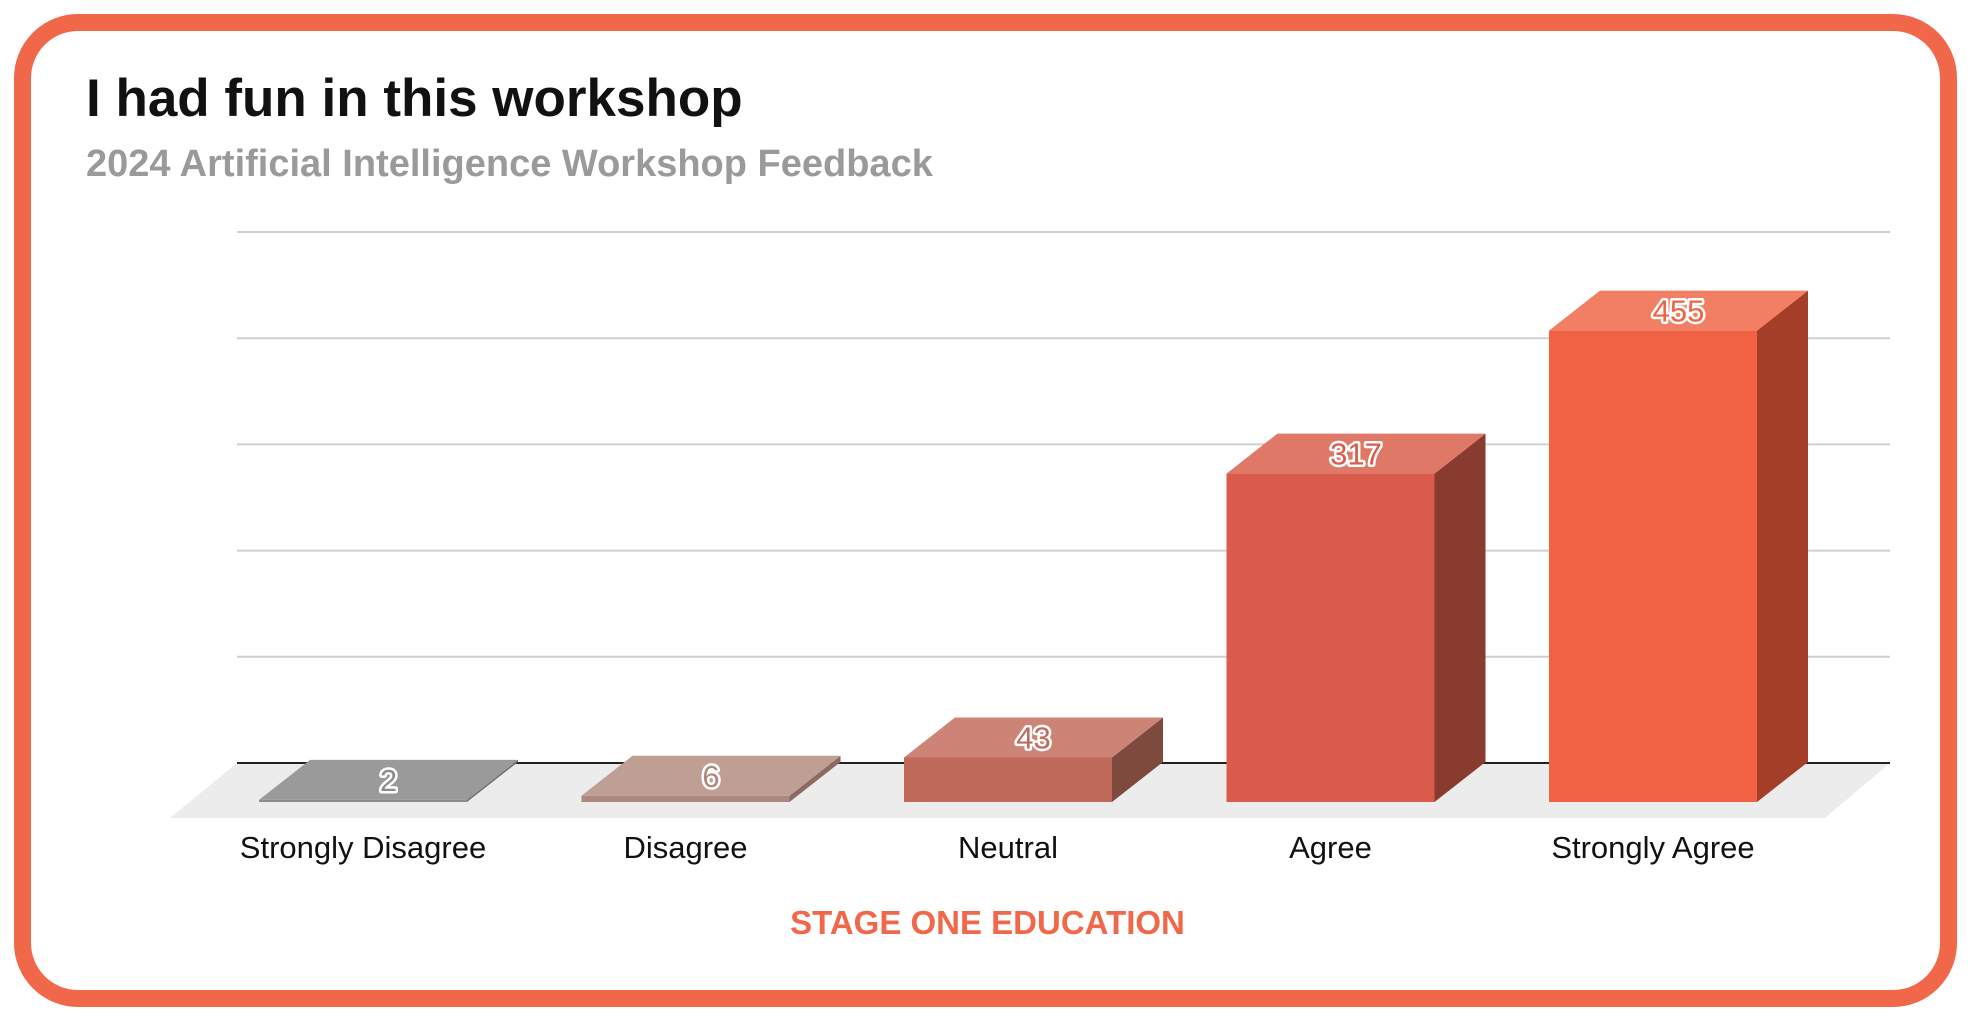  Describe the element at coordinates (1652, 847) in the screenshot. I see `category-label: Strongly Agree` at that location.